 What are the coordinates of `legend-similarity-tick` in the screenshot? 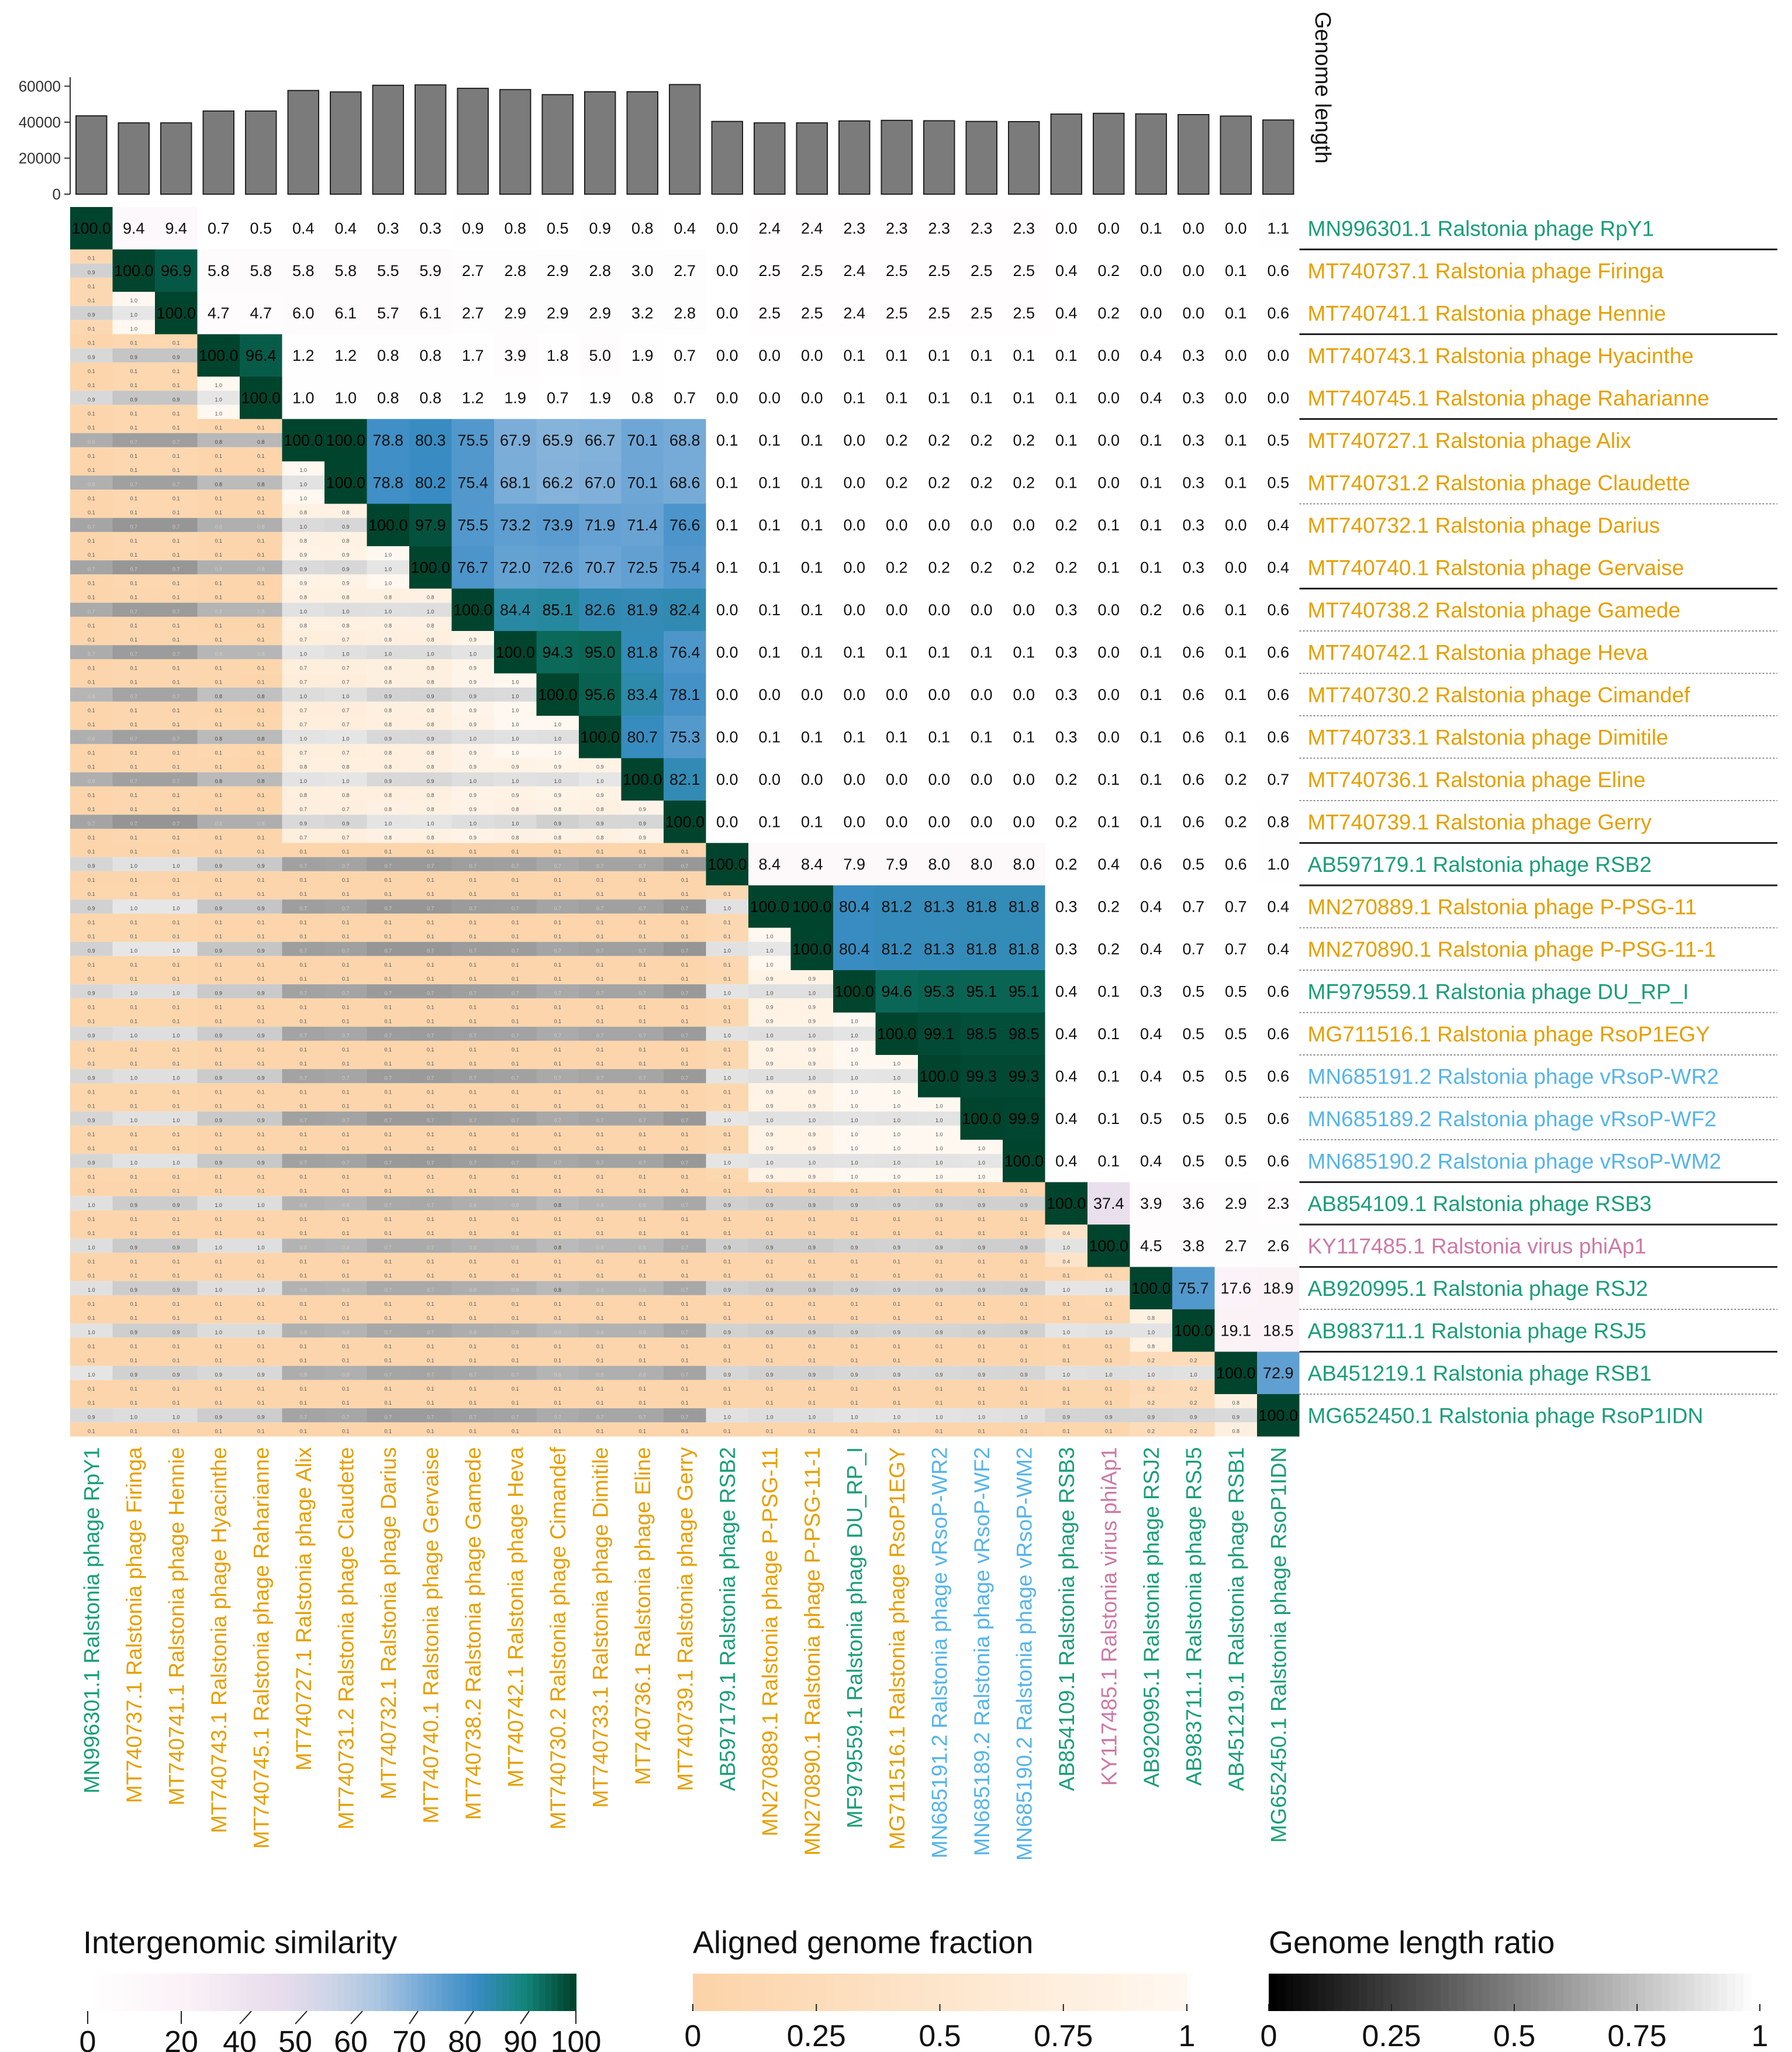 It's located at (469, 2017).